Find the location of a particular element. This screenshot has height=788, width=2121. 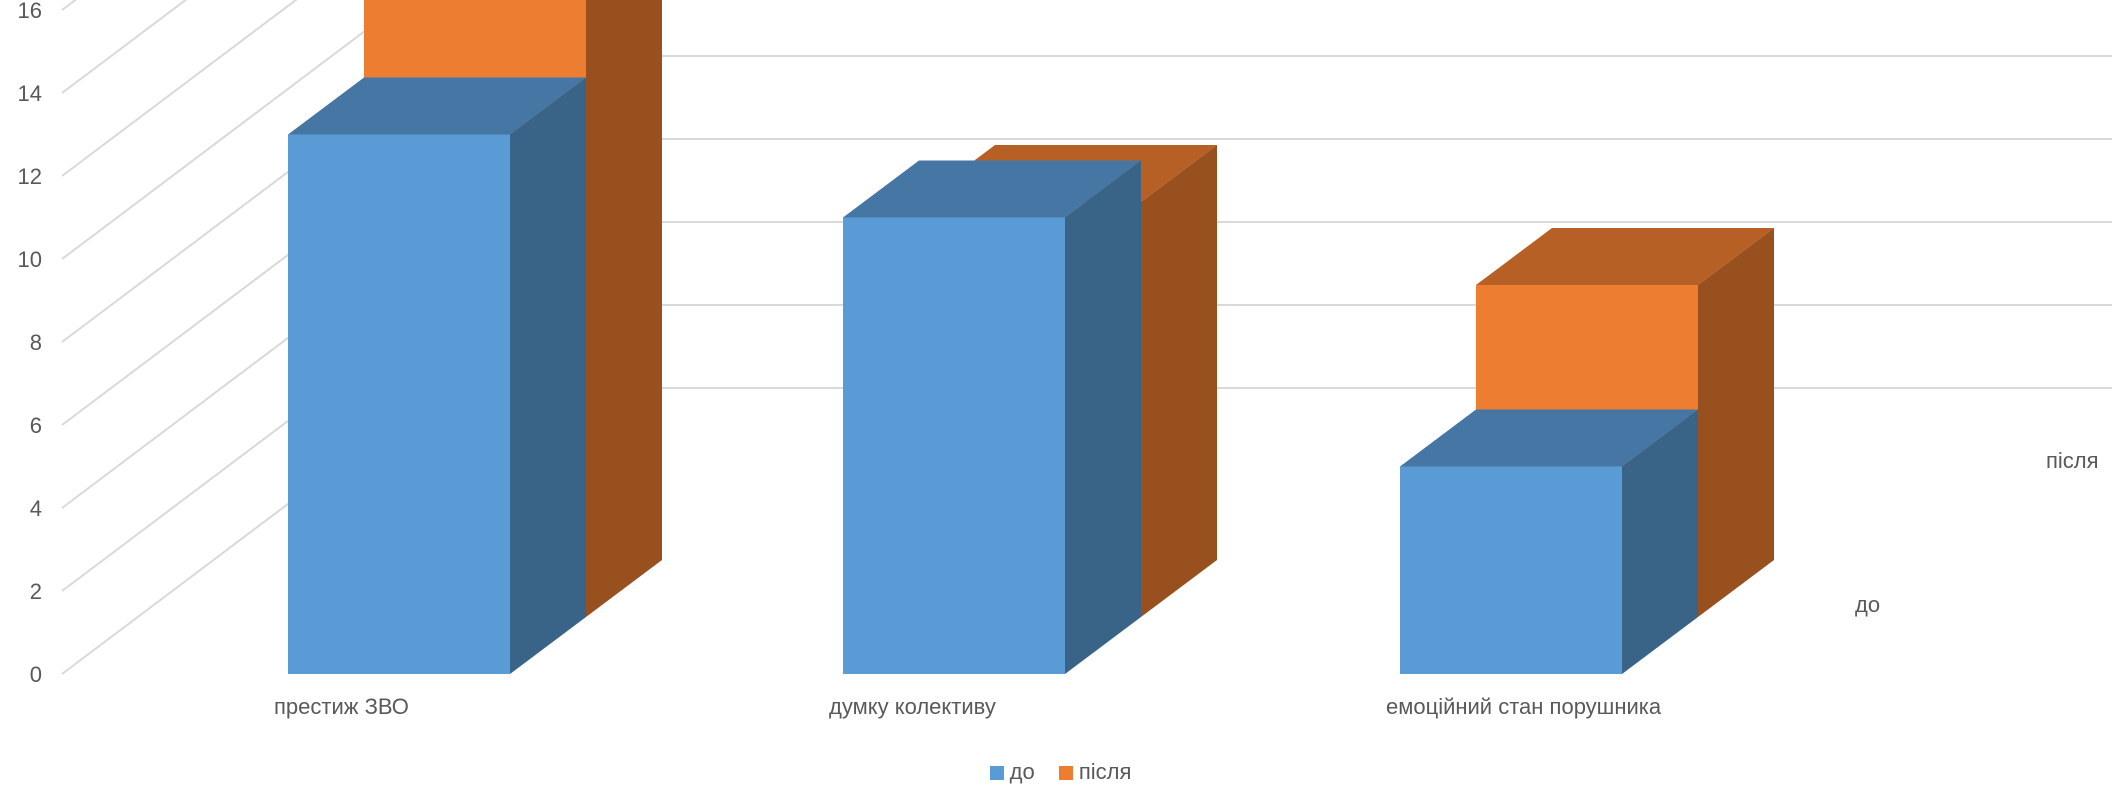

legend-label-series-0: до is located at coordinates (1022, 771).